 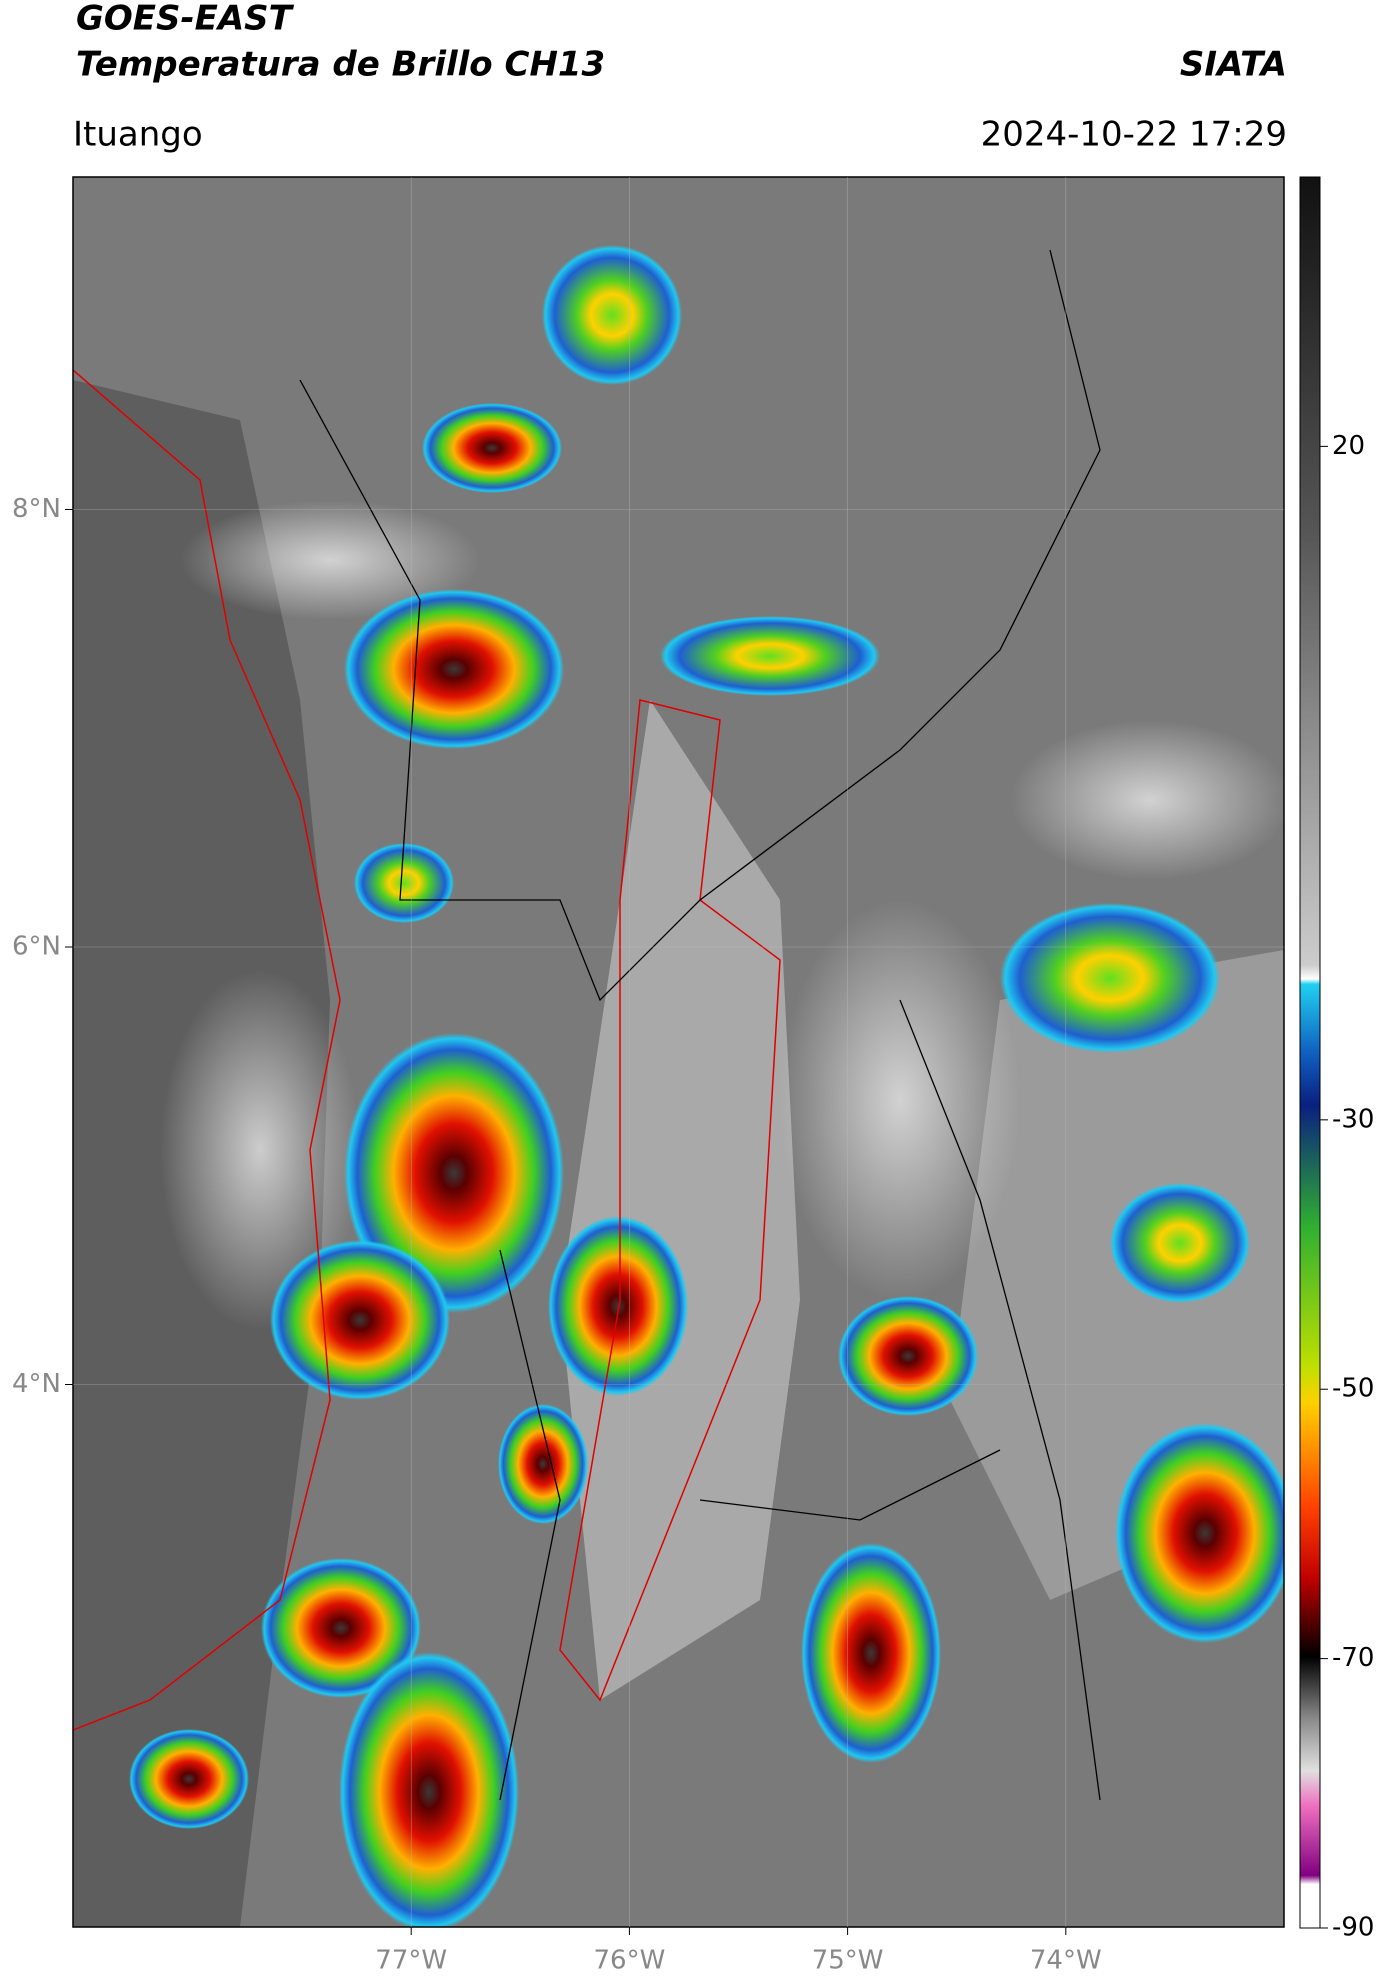 What do you see at coordinates (1353, 1389) in the screenshot?
I see `colorbar-label: -50` at bounding box center [1353, 1389].